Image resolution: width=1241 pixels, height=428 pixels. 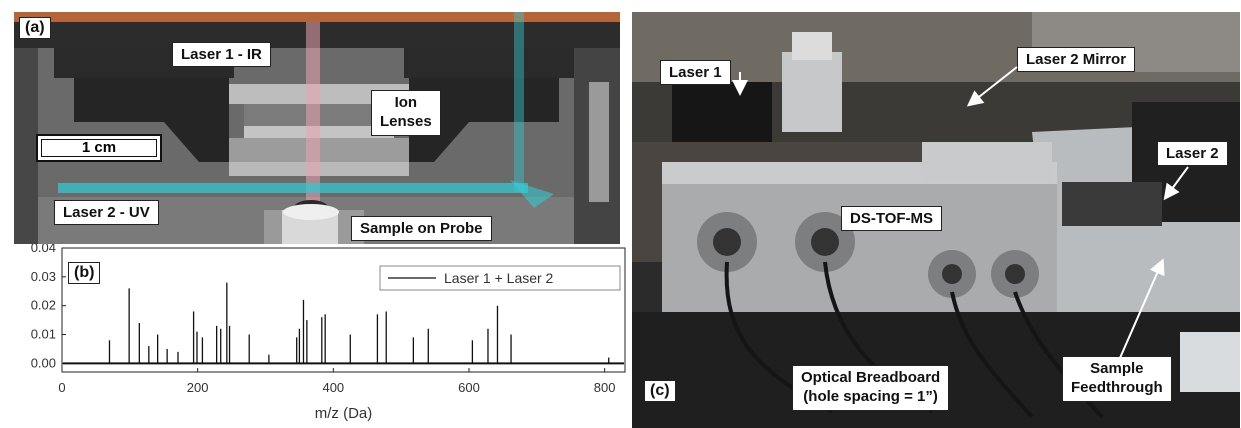 I want to click on mirror-arrow, so click(x=992, y=86).